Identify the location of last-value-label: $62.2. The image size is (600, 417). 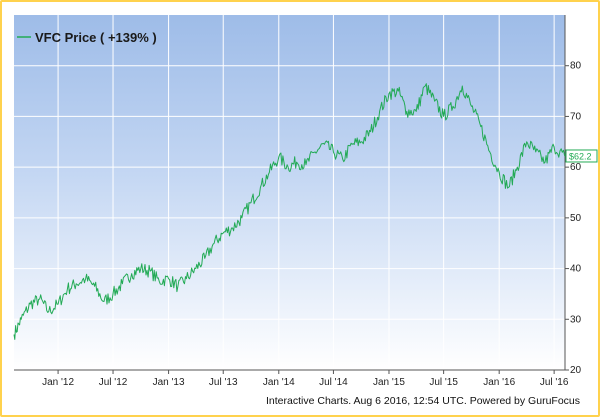
(580, 156).